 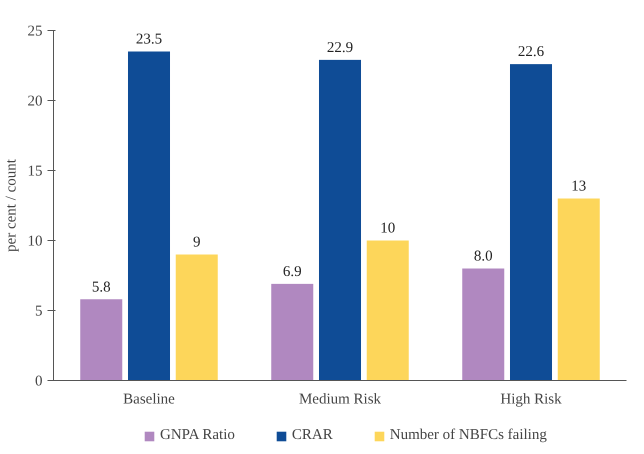 I want to click on legend-label: CRAR, so click(x=312, y=435).